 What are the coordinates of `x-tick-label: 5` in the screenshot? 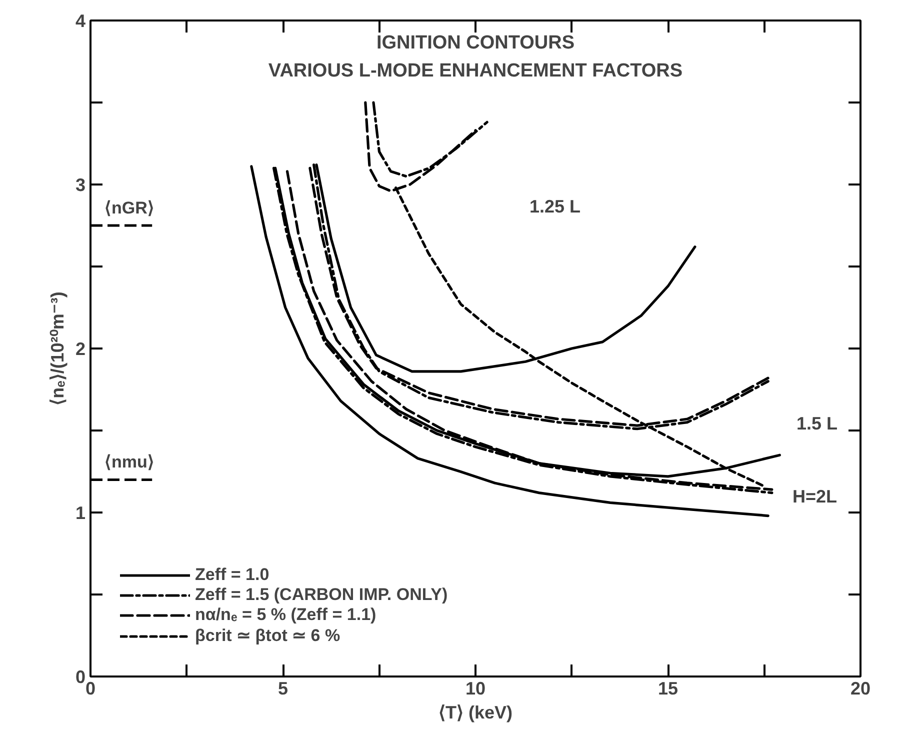 It's located at (283, 688).